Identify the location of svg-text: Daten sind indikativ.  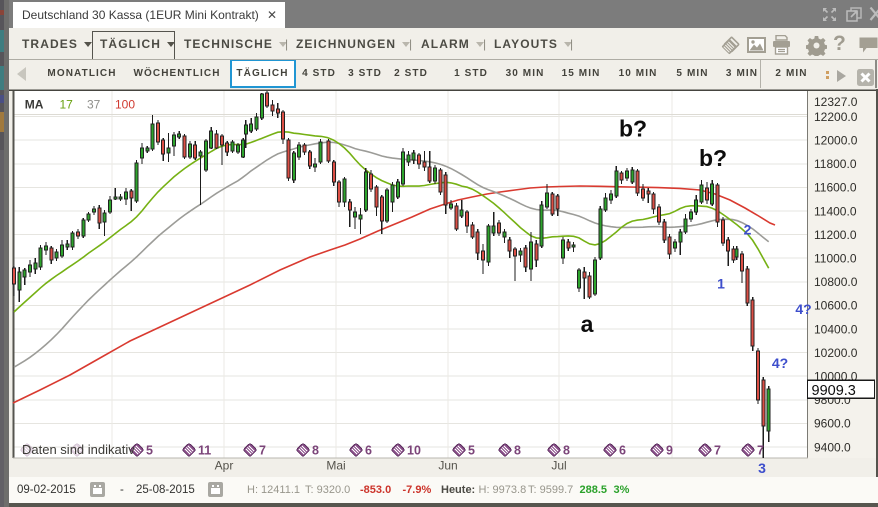
(78, 449).